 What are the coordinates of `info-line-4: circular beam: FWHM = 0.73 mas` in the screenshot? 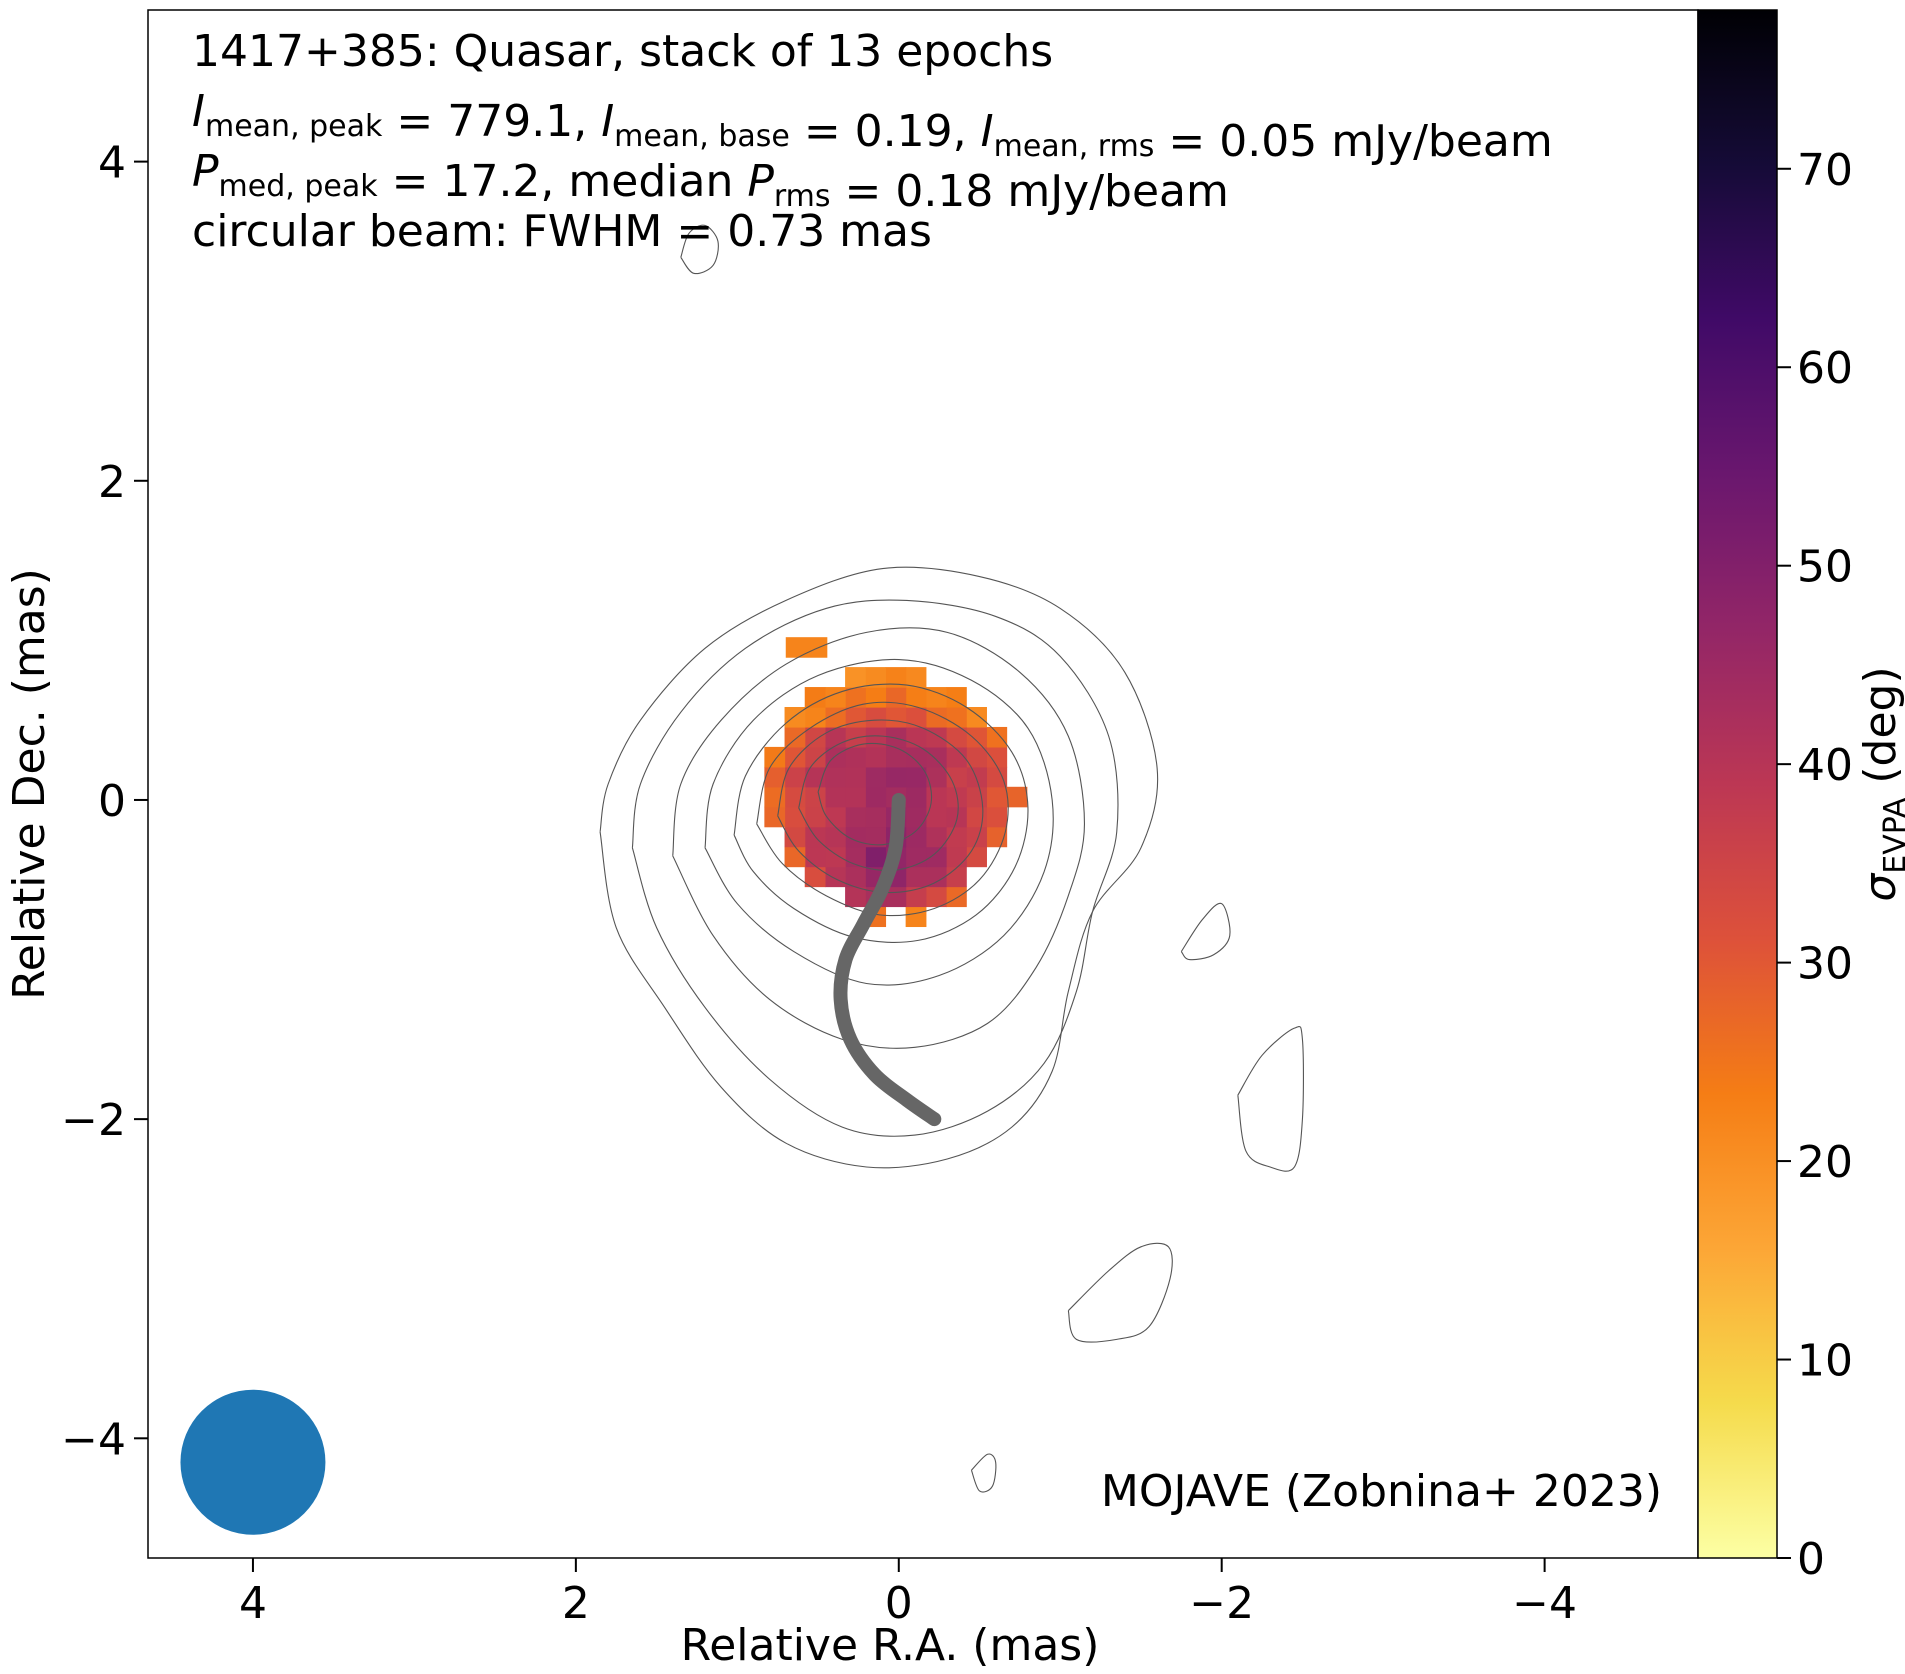 It's located at (562, 231).